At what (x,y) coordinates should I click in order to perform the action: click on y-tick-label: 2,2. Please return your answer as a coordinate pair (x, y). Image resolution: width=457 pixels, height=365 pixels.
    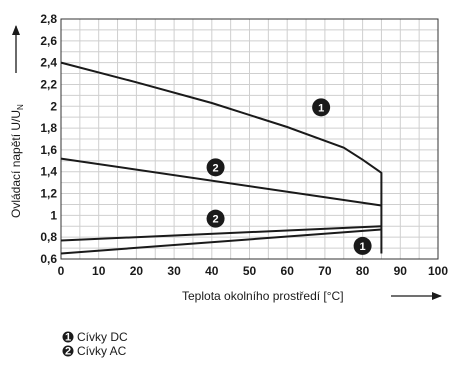
    Looking at the image, I should click on (48, 84).